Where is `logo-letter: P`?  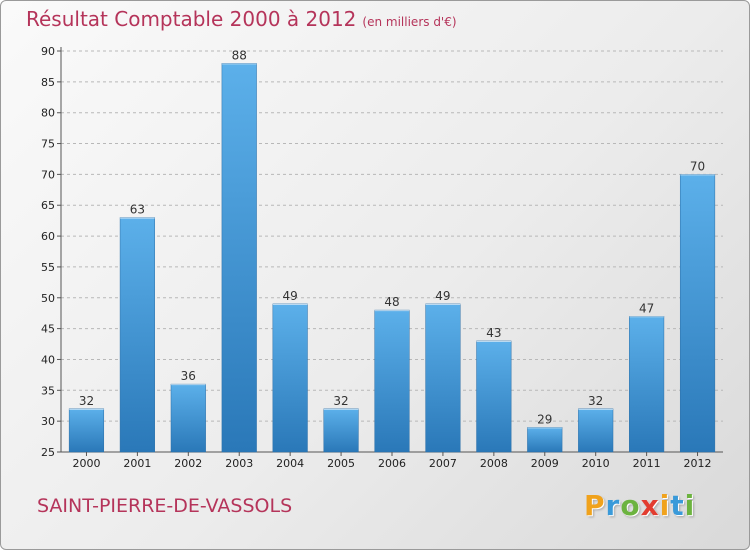
logo-letter: P is located at coordinates (595, 505).